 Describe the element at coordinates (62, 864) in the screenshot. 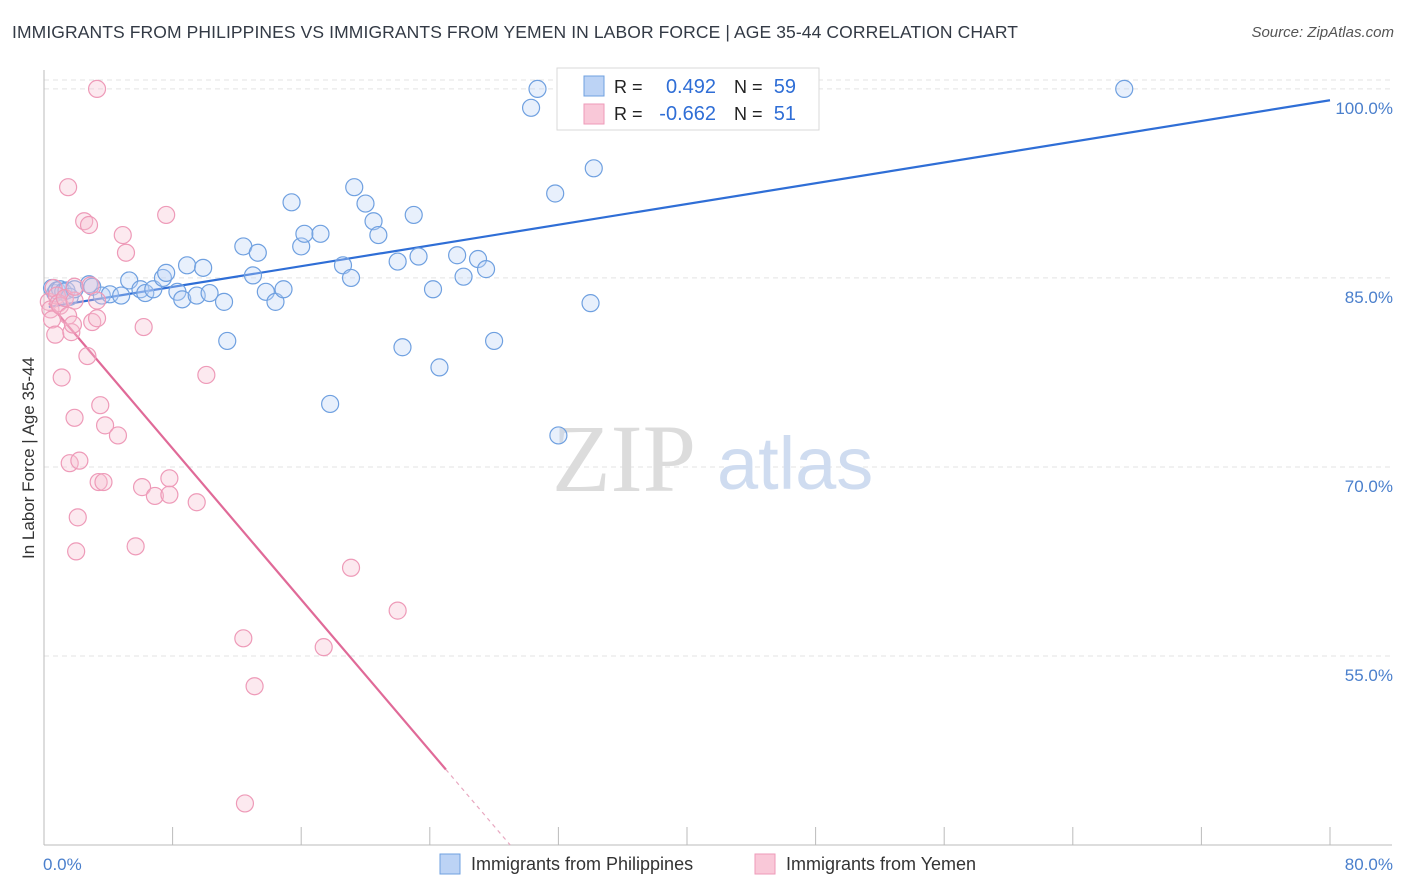

I see `x-tick-label: 0.0%` at that location.